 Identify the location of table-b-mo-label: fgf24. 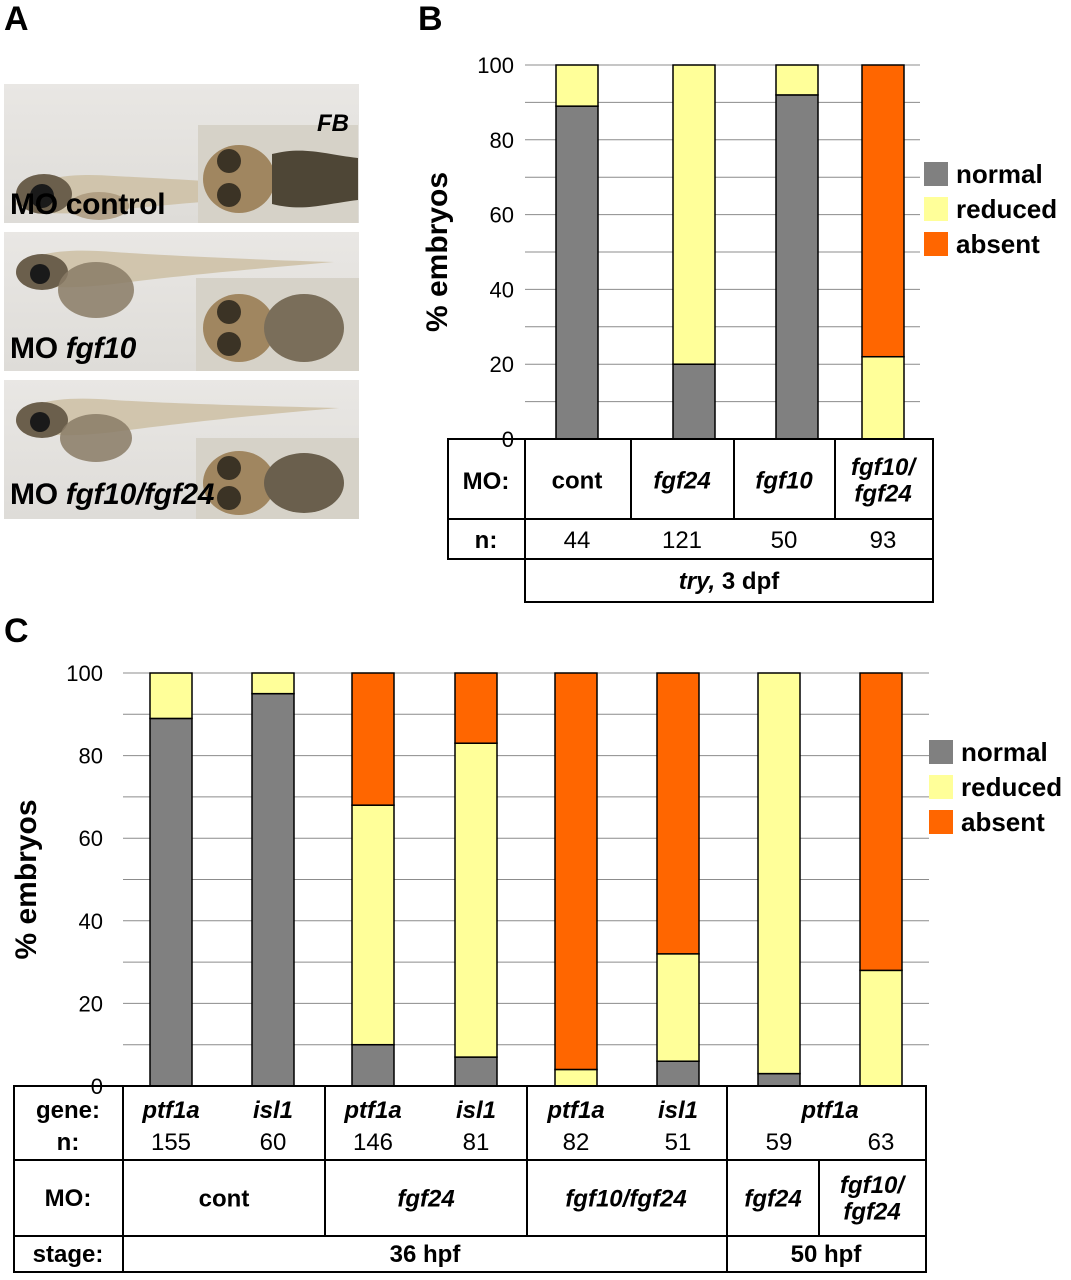
(681, 480).